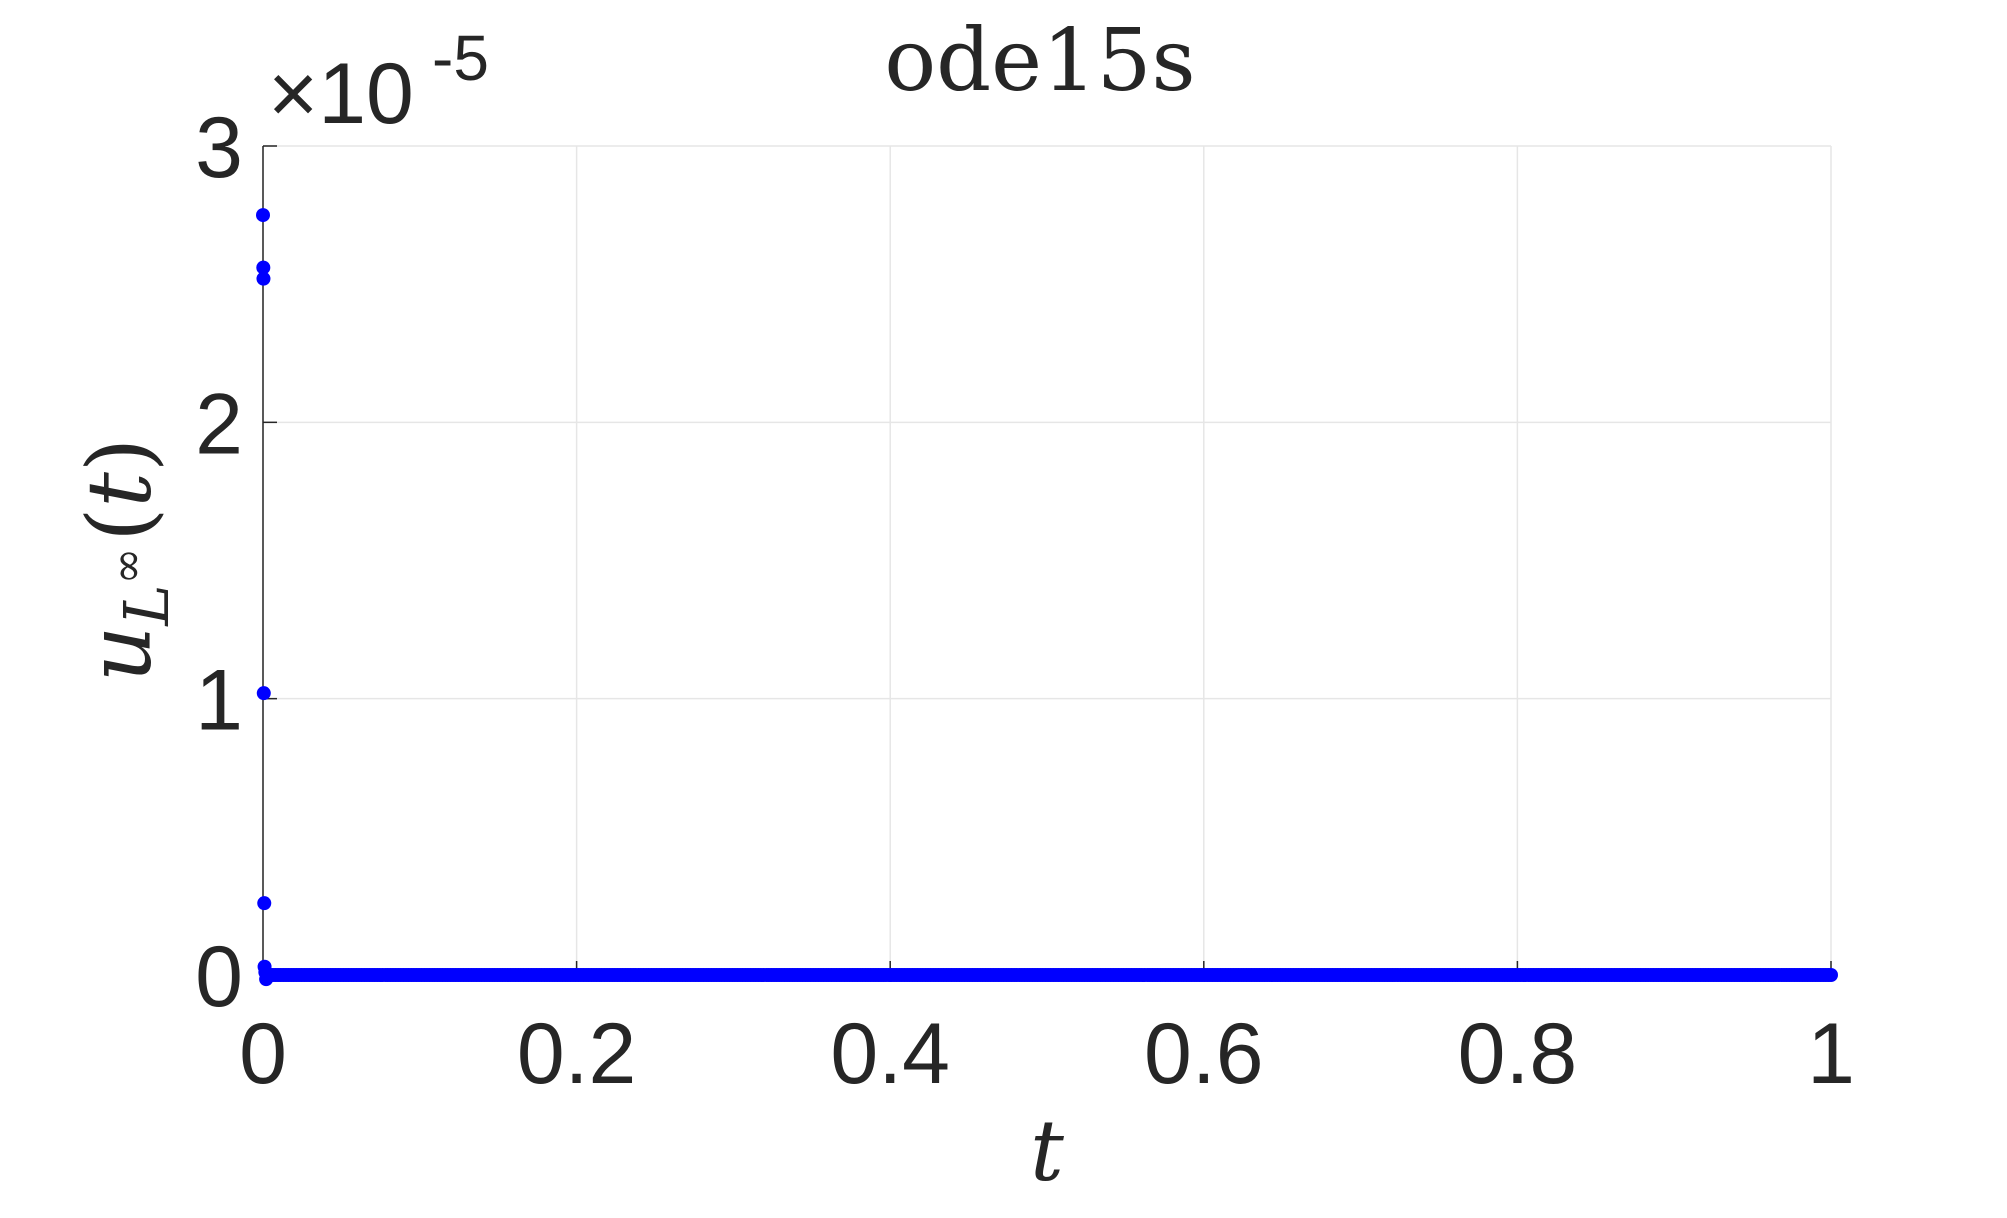 Image resolution: width=2007 pixels, height=1218 pixels. I want to click on y-tick-labels: 0 1 2 3, so click(219, 562).